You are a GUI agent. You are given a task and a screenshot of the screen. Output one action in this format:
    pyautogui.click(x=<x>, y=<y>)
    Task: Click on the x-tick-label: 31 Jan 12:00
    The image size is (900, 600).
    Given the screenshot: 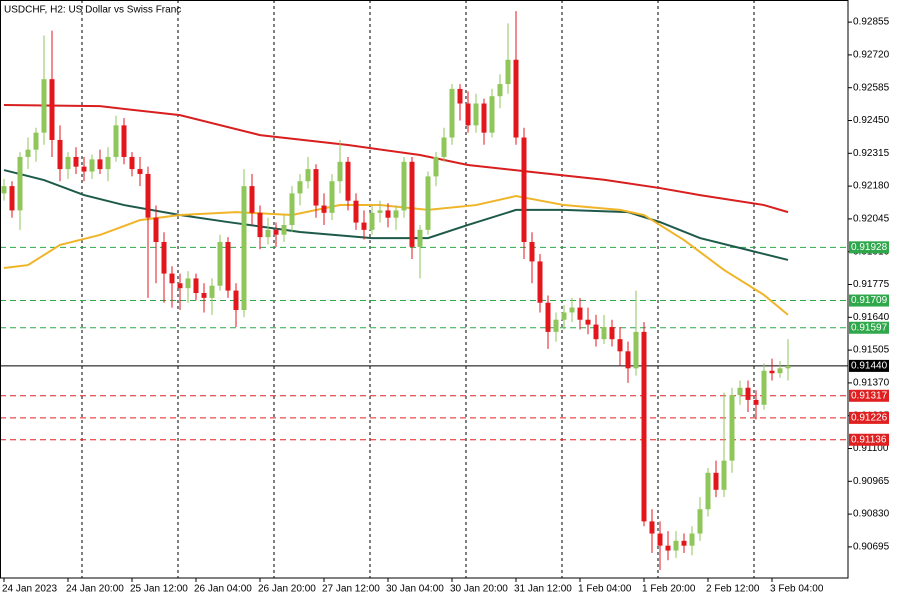 What is the action you would take?
    pyautogui.click(x=543, y=589)
    